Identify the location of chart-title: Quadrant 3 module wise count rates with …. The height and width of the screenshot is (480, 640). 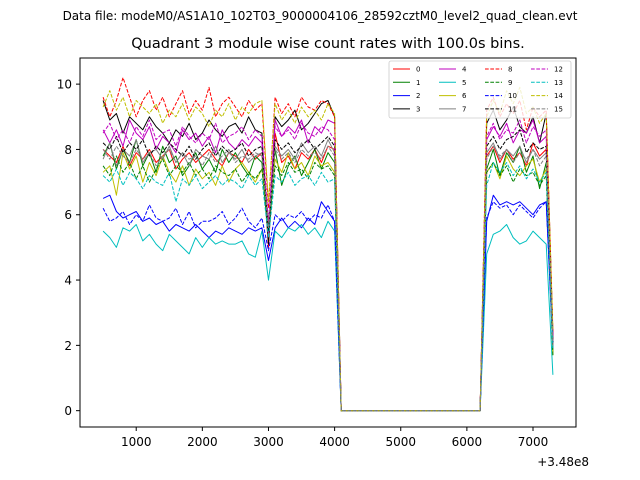
(328, 44).